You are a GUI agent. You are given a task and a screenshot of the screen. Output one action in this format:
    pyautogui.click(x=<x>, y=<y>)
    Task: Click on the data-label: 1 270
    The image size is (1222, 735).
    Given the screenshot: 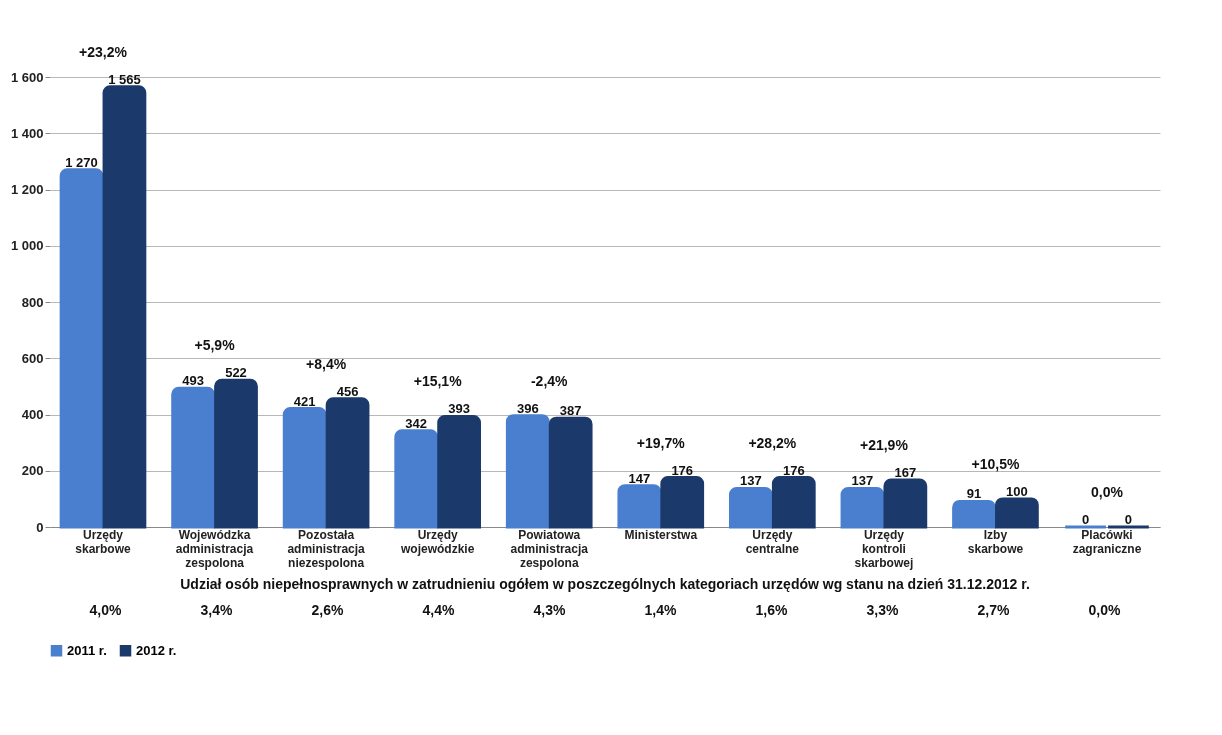 What is the action you would take?
    pyautogui.click(x=81, y=162)
    